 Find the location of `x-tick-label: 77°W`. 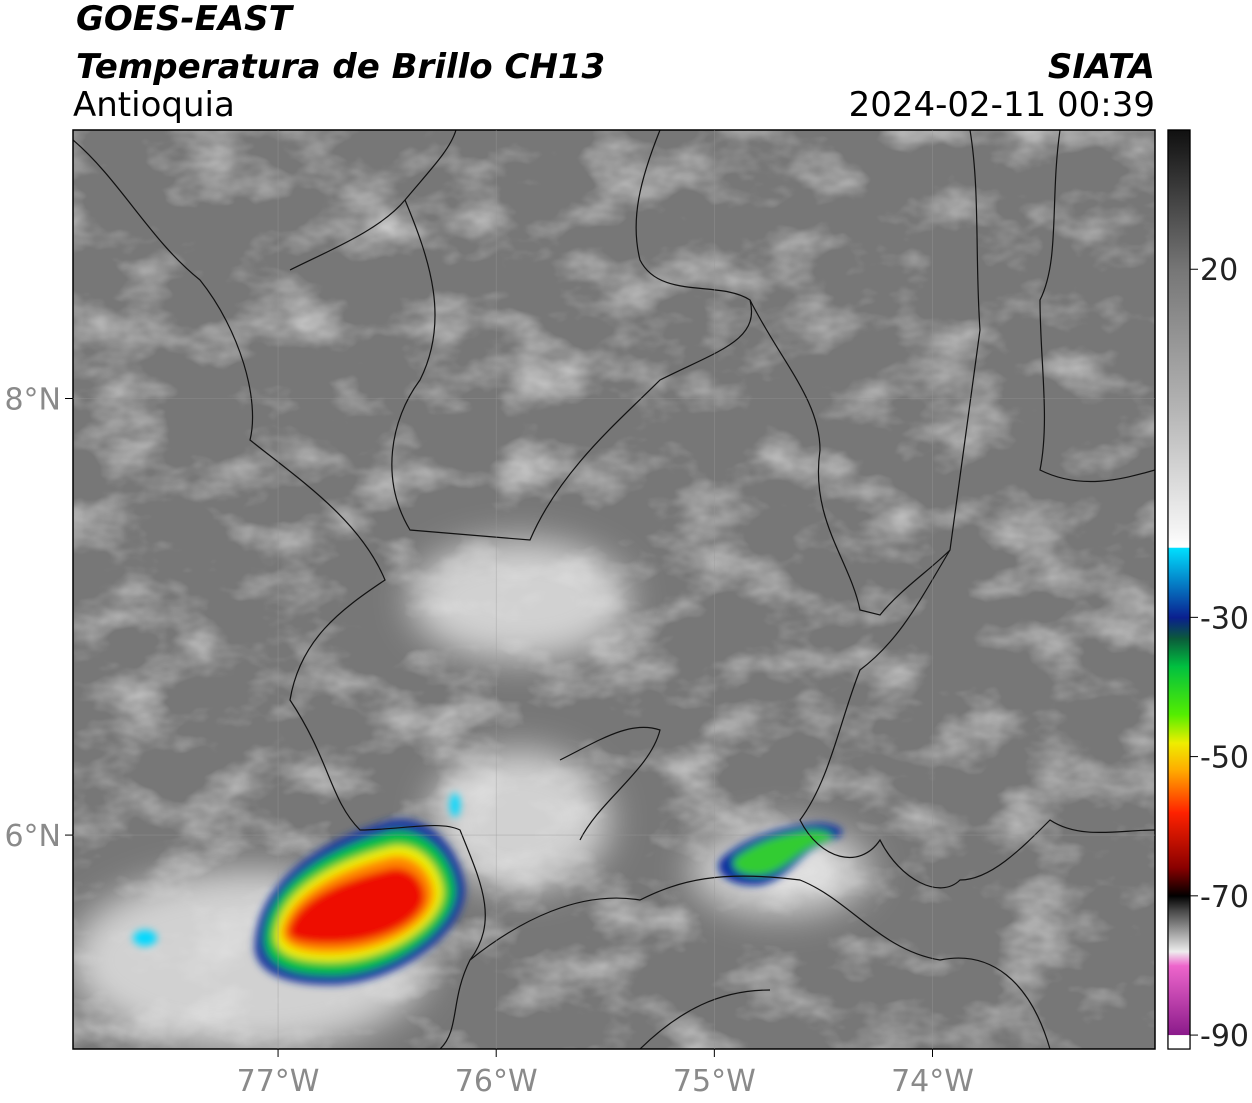

x-tick-label: 77°W is located at coordinates (278, 1081).